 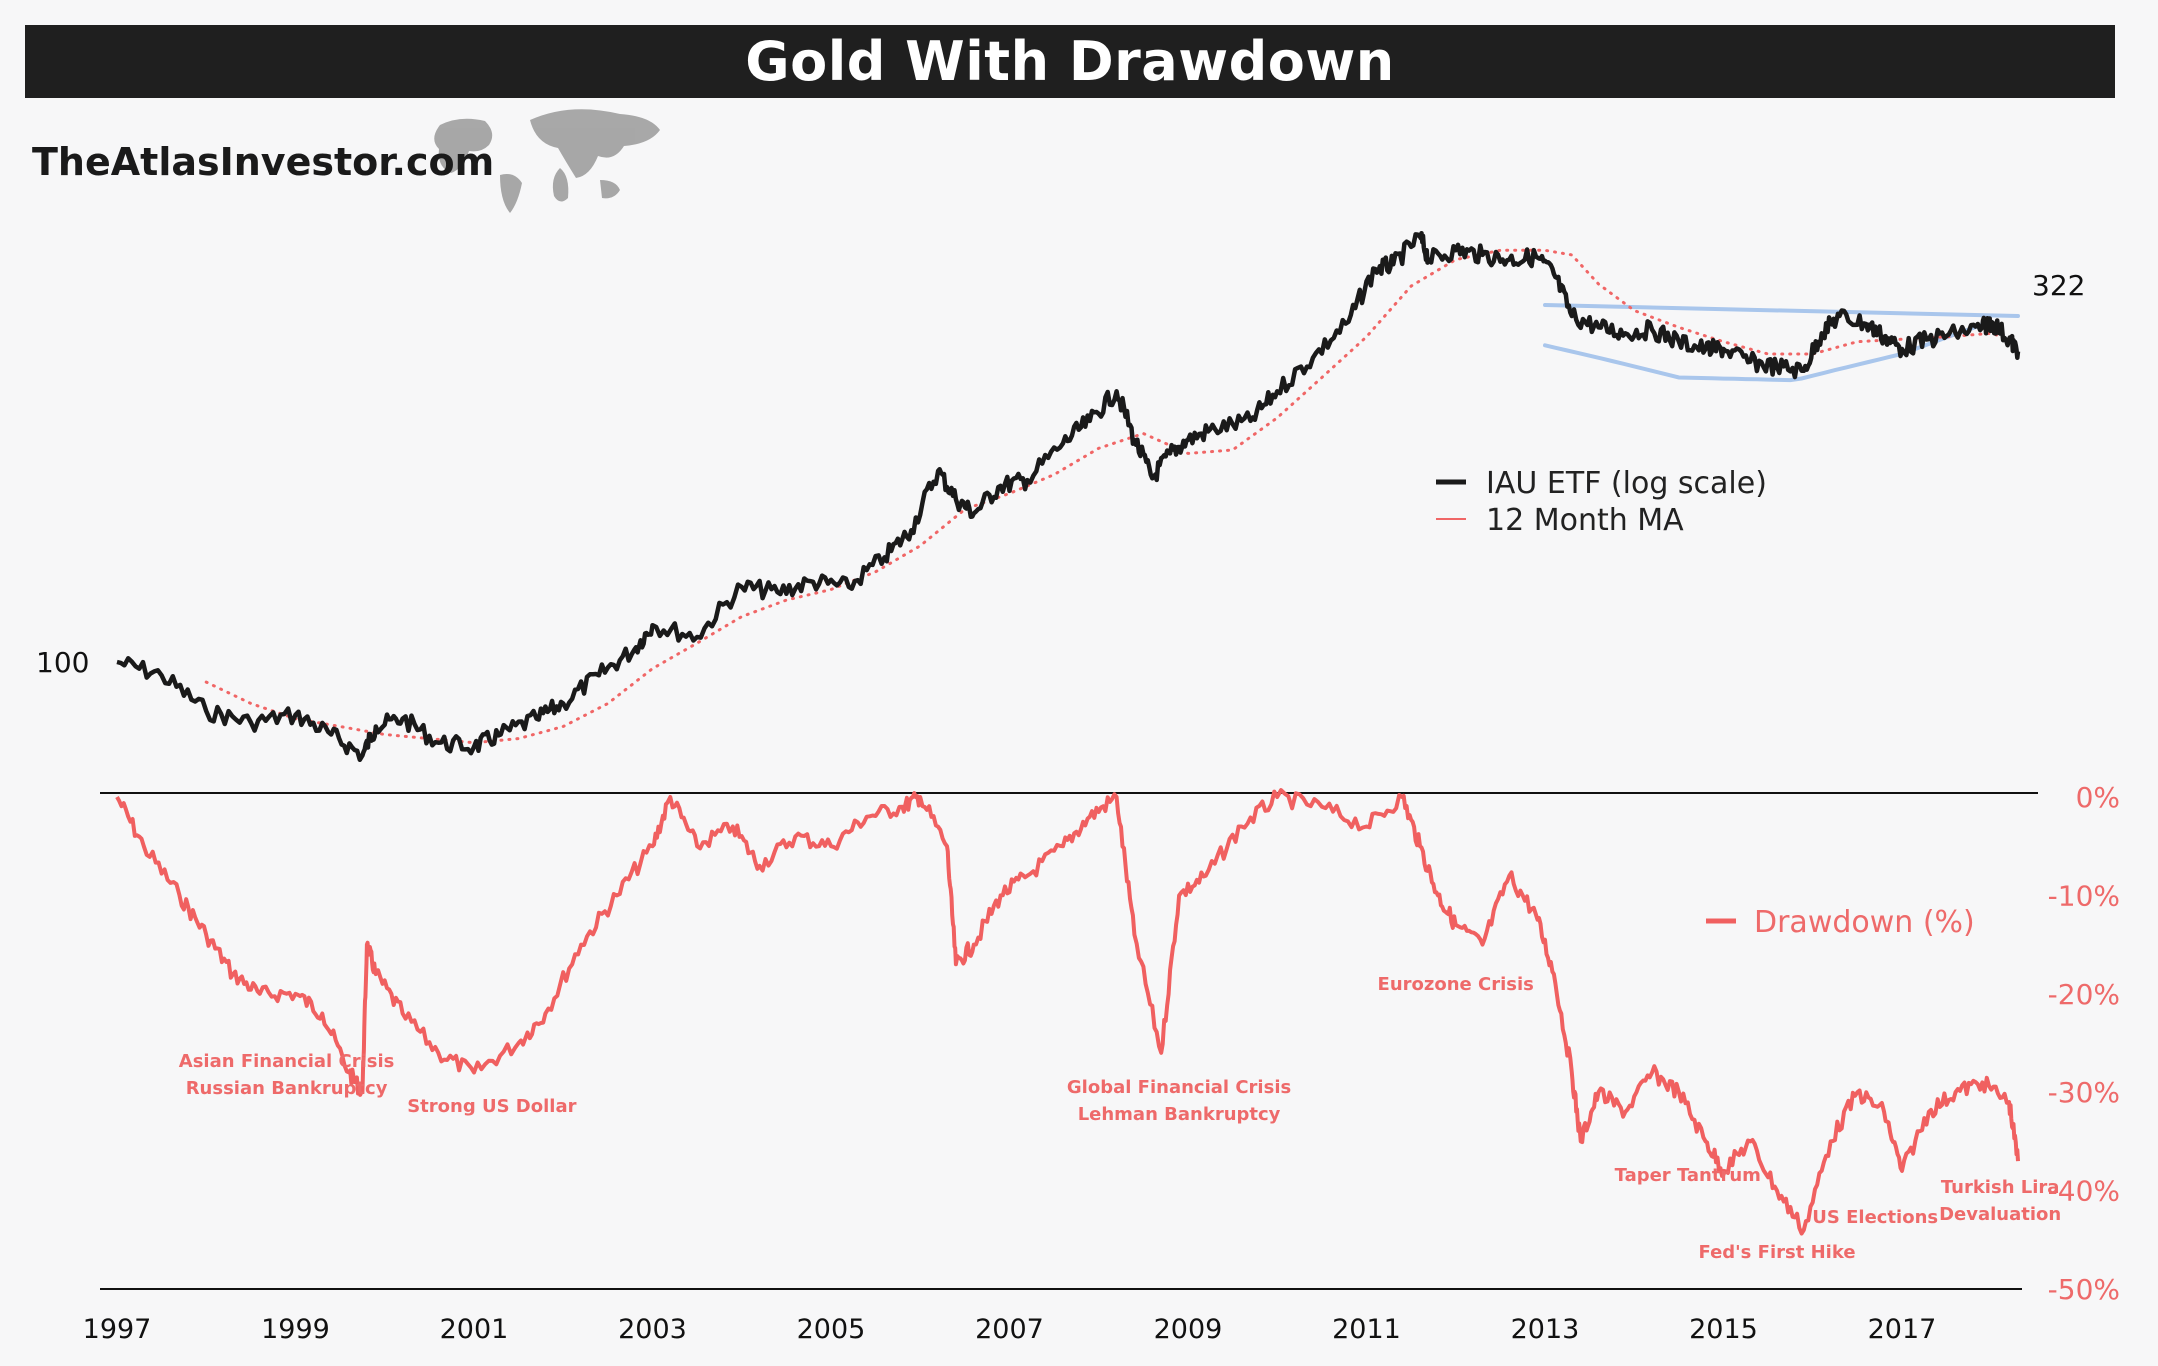 I want to click on x-tick-label: 2005, so click(x=831, y=1329).